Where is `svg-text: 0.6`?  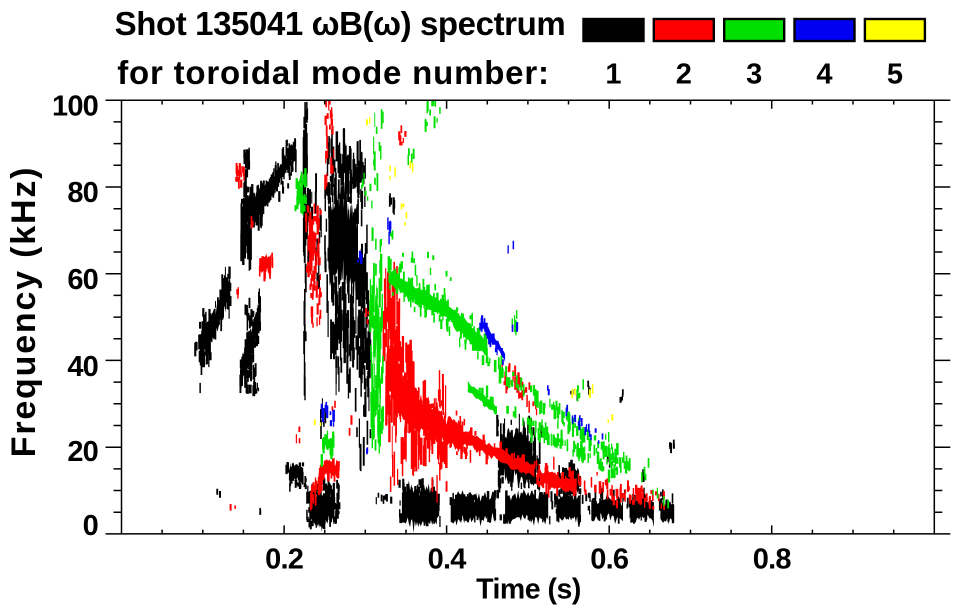 svg-text: 0.6 is located at coordinates (609, 560).